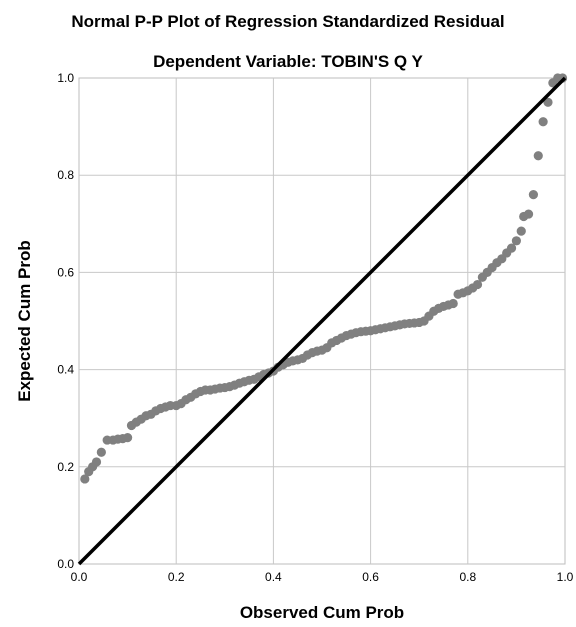 The width and height of the screenshot is (576, 627). What do you see at coordinates (65, 321) in the screenshot?
I see `y-tick-labels: 0.0 0.2 0.4 0.6 0.8 1.0` at bounding box center [65, 321].